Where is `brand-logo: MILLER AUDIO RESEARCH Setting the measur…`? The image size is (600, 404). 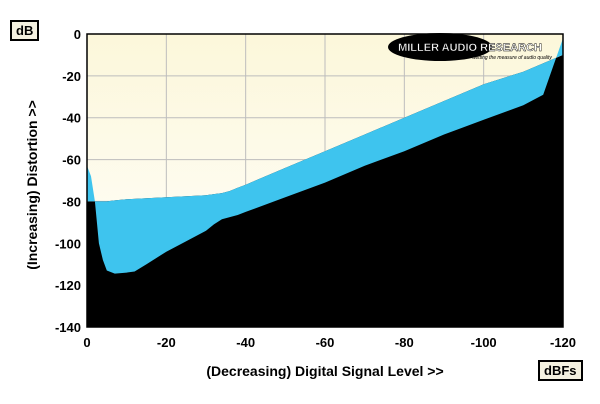 brand-logo: MILLER AUDIO RESEARCH Setting the measur… is located at coordinates (470, 47).